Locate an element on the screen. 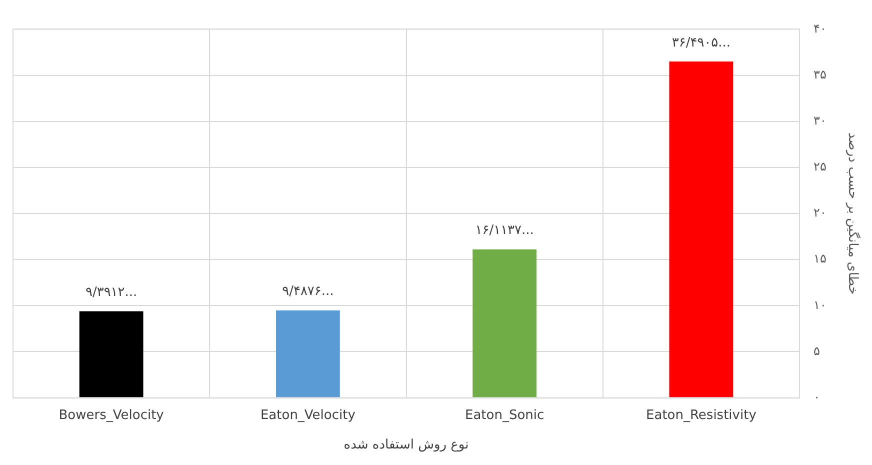 This screenshot has width=872, height=465. y-tick-label: ۲۰ is located at coordinates (820, 213).